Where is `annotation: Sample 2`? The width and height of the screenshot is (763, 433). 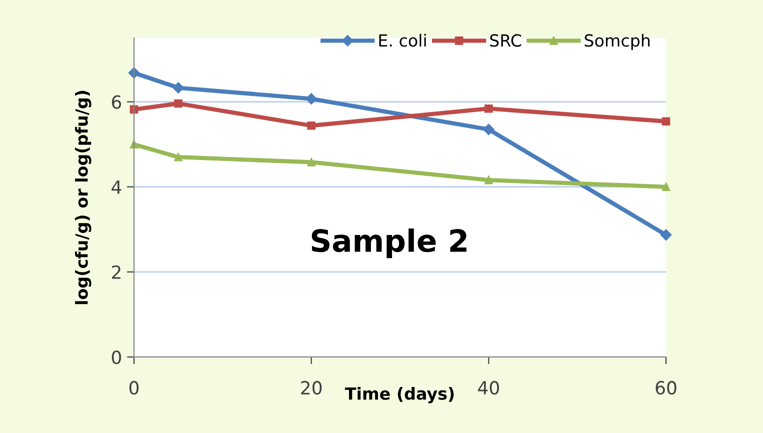
annotation: Sample 2 is located at coordinates (389, 243).